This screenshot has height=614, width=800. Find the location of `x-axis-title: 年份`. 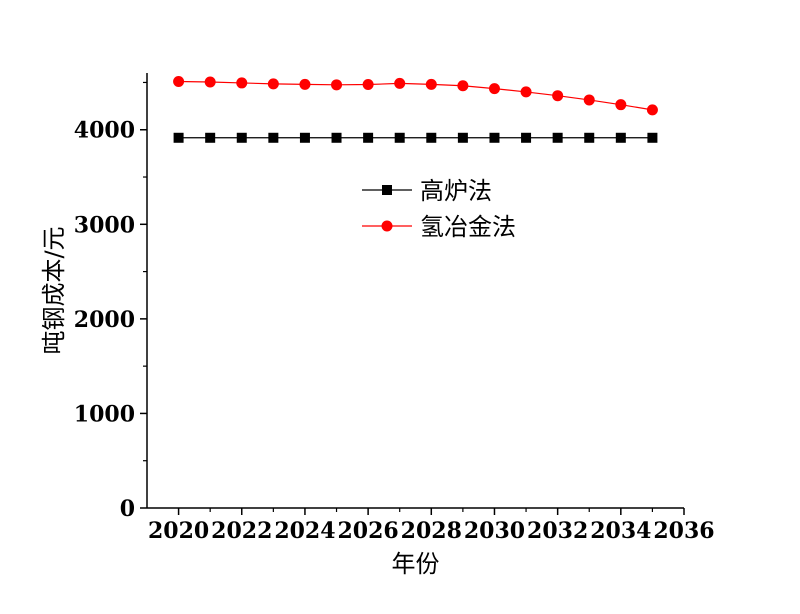

x-axis-title: 年份 is located at coordinates (416, 564).